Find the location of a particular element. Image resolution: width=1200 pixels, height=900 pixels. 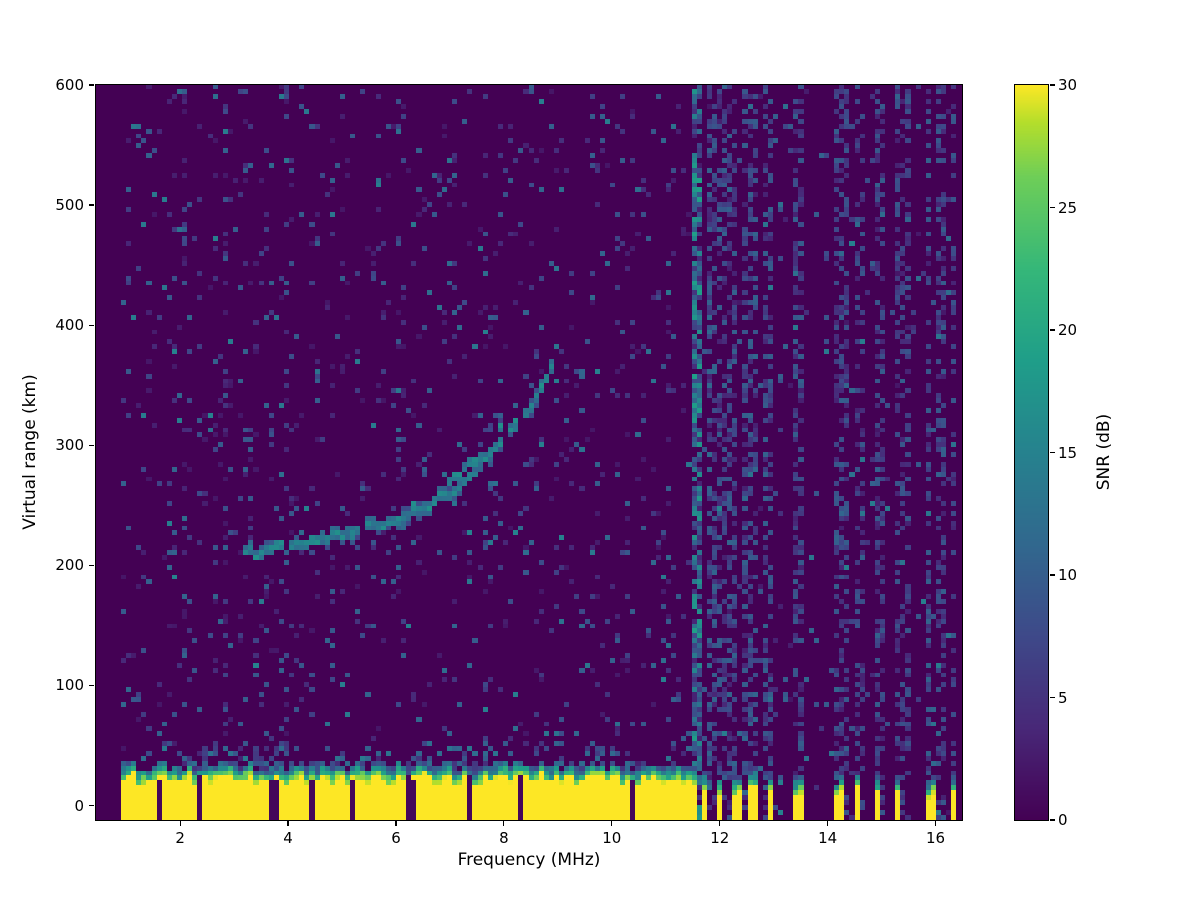

colorbar-tick-label: 0 is located at coordinates (1063, 820).